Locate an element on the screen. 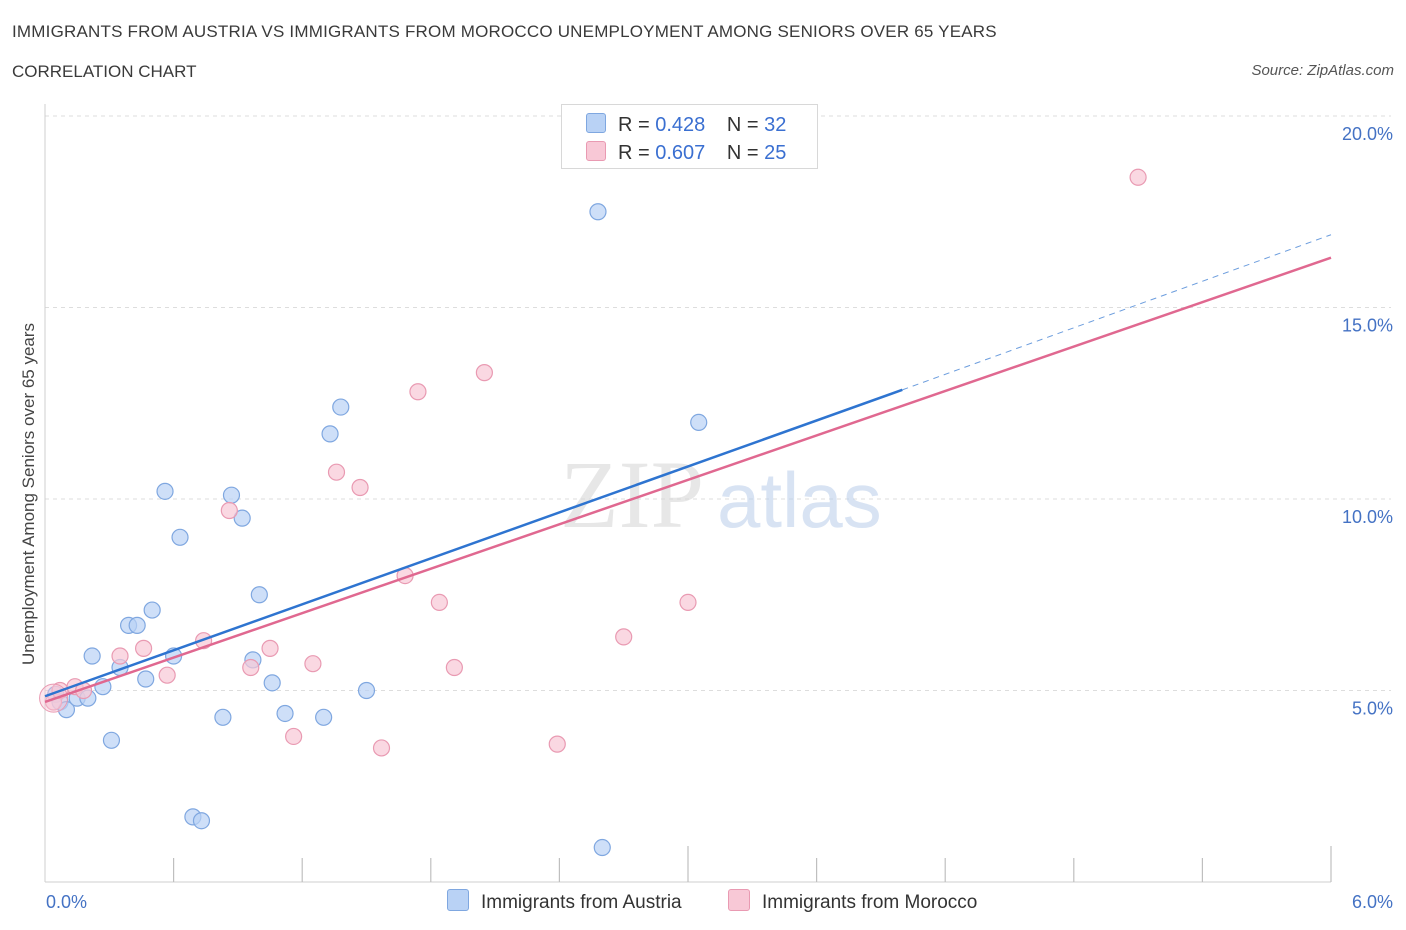 The width and height of the screenshot is (1406, 930). stats-legend: R = 0.428 N = 32 R = 0.607 N = 25 is located at coordinates (689, 136).